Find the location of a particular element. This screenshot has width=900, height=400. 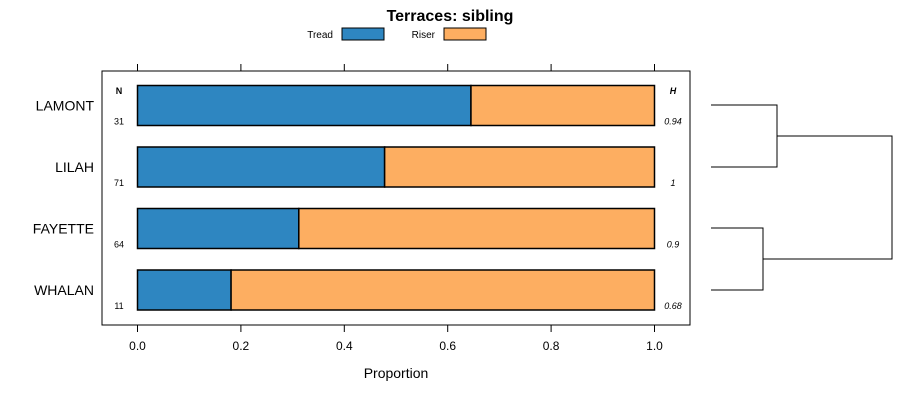

legend-label-riser: Riser is located at coordinates (424, 35).